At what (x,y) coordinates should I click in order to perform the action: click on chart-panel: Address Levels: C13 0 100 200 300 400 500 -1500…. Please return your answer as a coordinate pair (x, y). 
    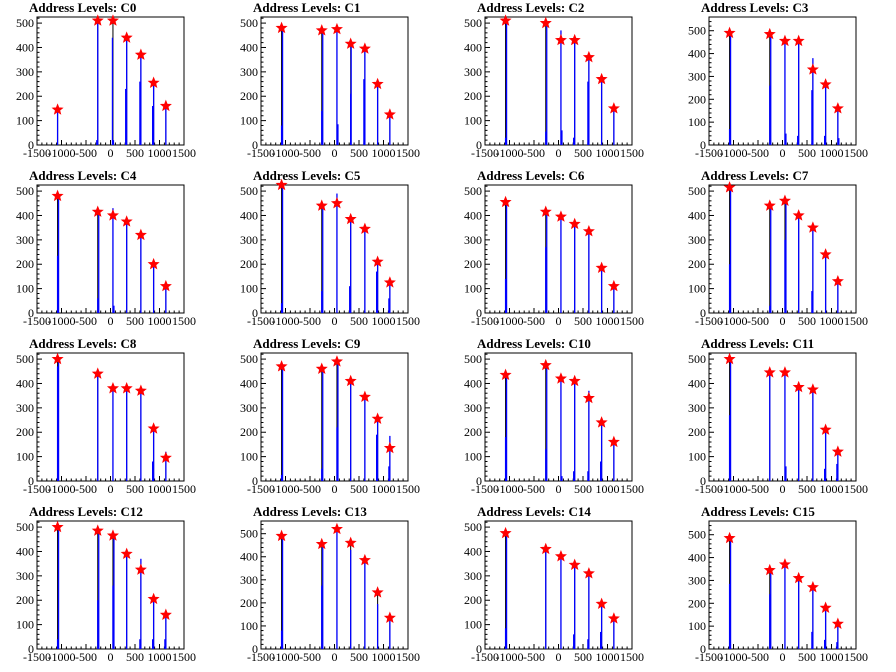
    Looking at the image, I should click on (336, 588).